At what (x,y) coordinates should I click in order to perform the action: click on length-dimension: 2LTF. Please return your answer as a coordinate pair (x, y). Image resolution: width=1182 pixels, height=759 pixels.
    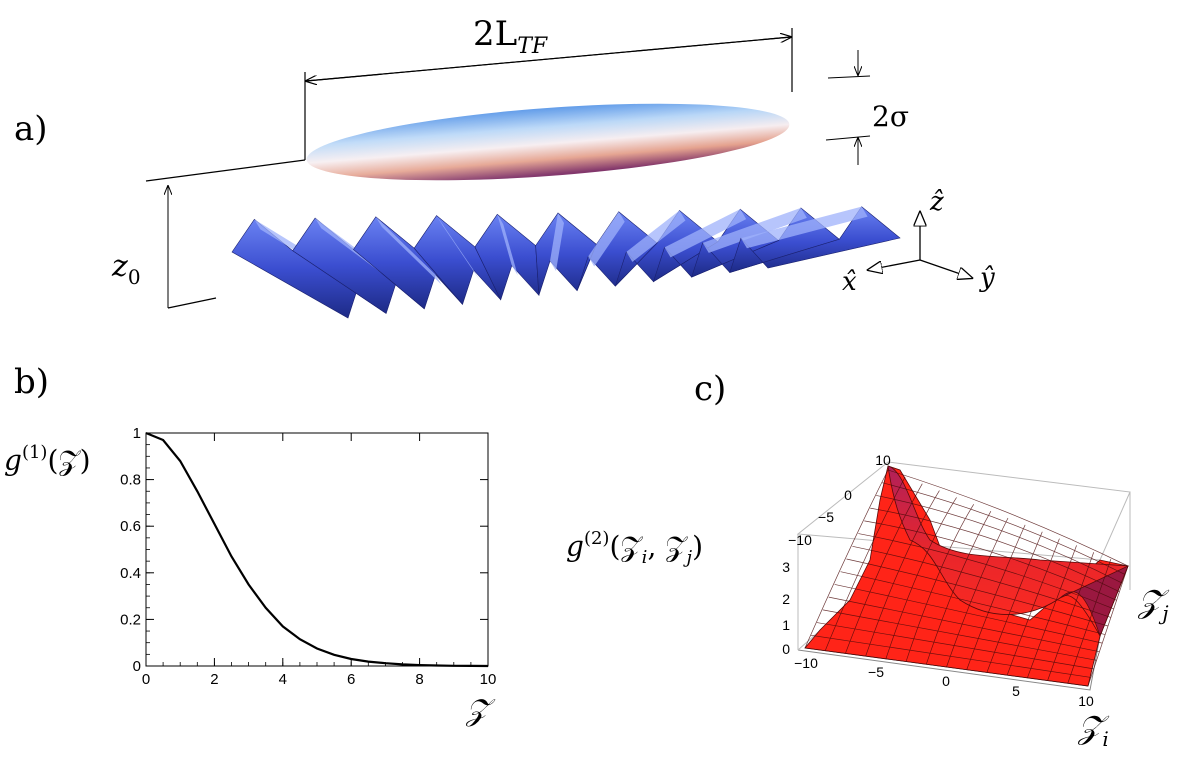
    Looking at the image, I should click on (548, 87).